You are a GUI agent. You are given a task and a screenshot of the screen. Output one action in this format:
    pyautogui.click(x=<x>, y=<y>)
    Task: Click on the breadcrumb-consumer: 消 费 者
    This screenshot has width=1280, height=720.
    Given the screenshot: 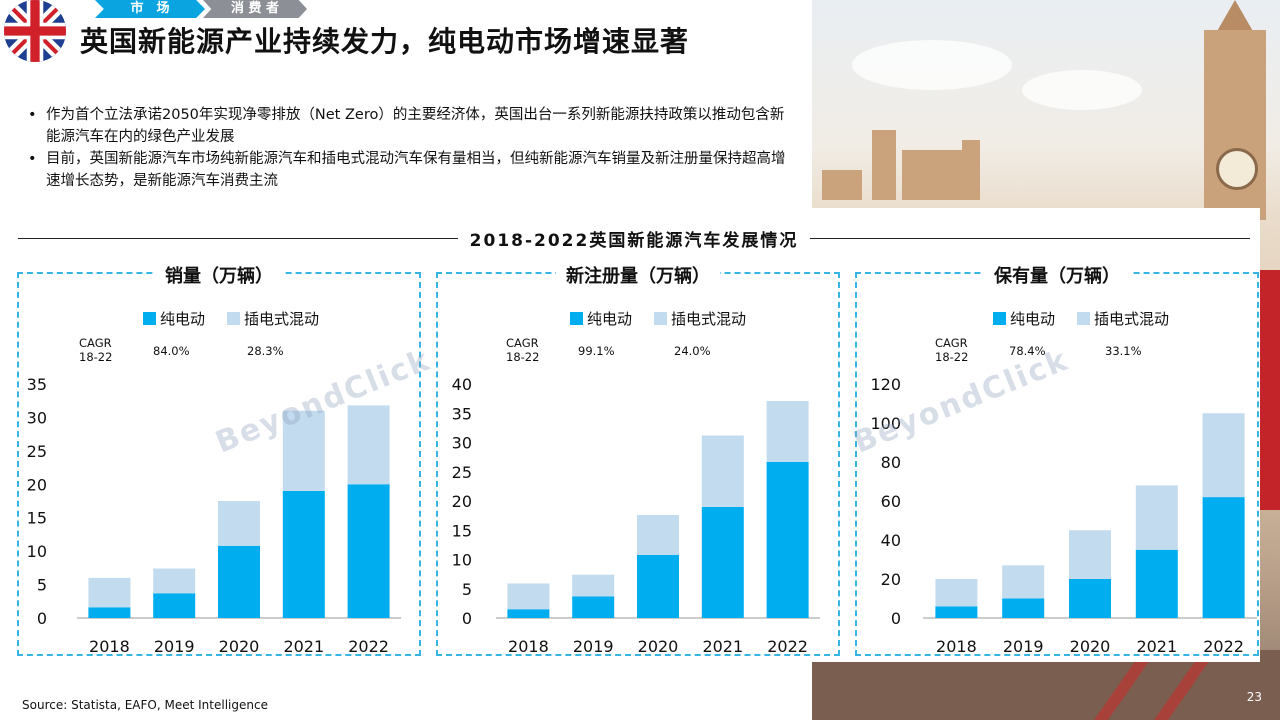 What is the action you would take?
    pyautogui.click(x=255, y=9)
    